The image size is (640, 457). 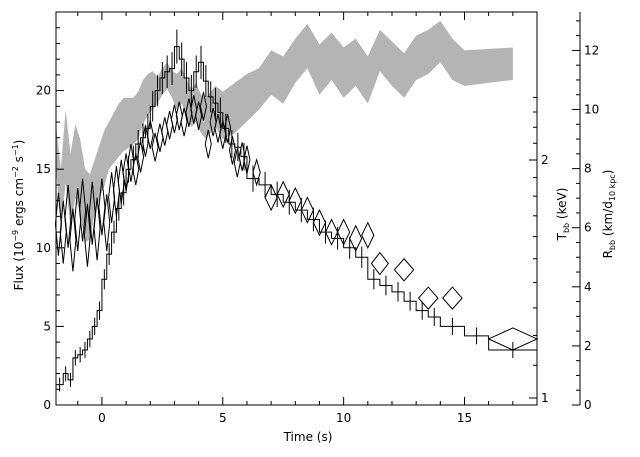 I want to click on temperature-axis-label: Tbb (keV), so click(x=563, y=215).